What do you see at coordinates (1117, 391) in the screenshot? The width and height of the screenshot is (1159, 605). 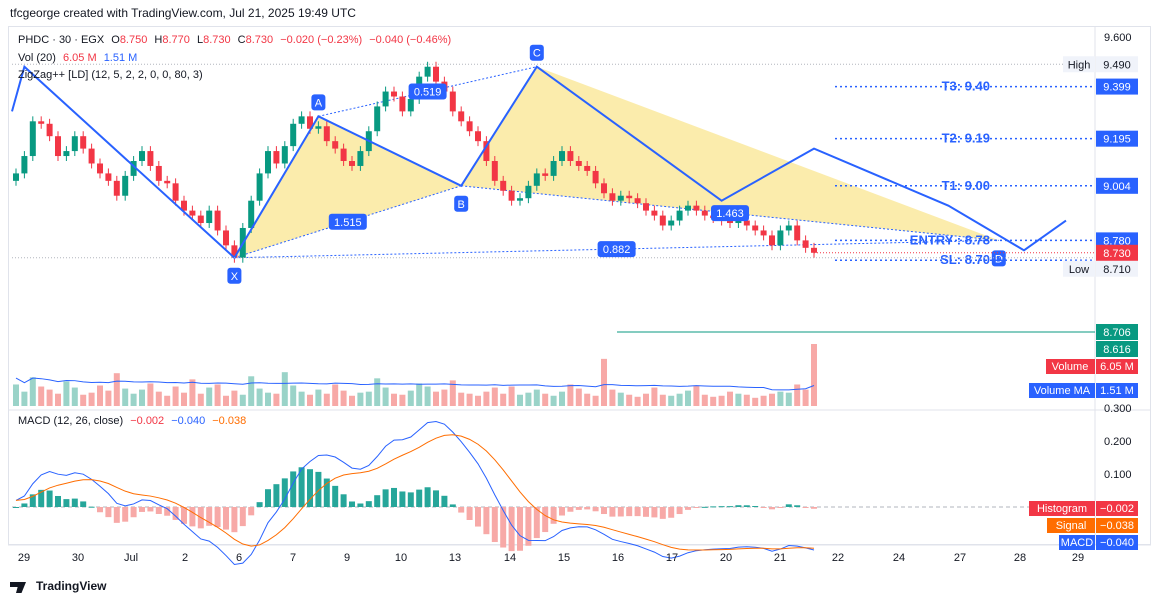 I see `volume-ma-badge-value: 1.51 M` at bounding box center [1117, 391].